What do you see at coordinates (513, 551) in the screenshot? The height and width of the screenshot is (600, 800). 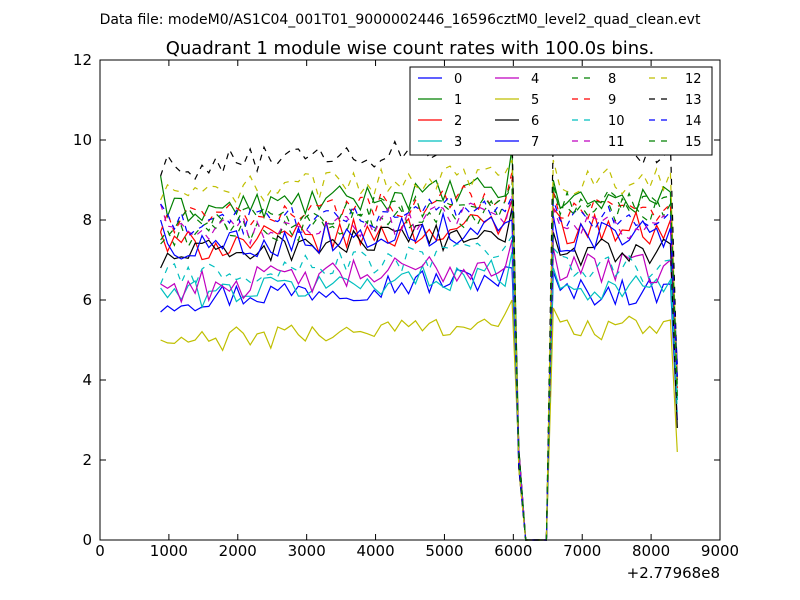 I see `x-tick-label: 6000` at bounding box center [513, 551].